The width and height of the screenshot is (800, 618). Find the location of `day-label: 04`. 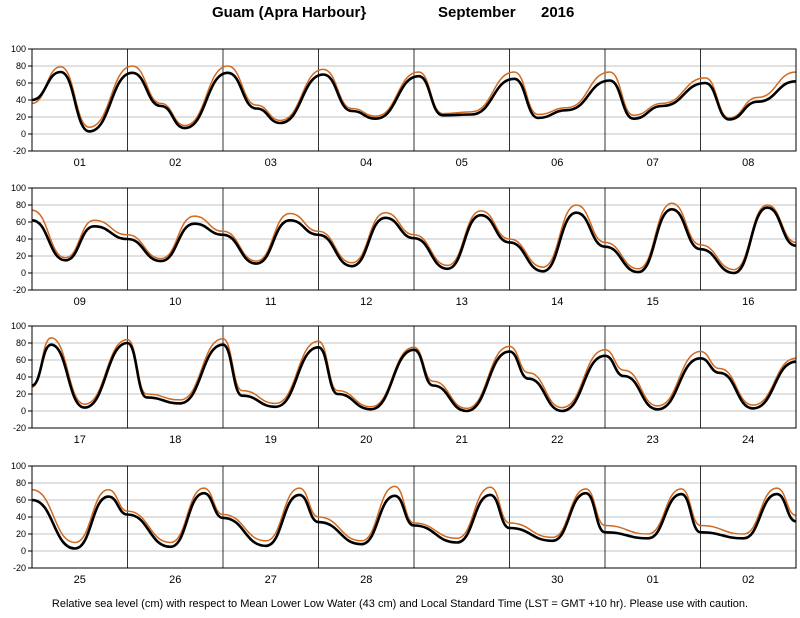

day-label: 04 is located at coordinates (366, 163).